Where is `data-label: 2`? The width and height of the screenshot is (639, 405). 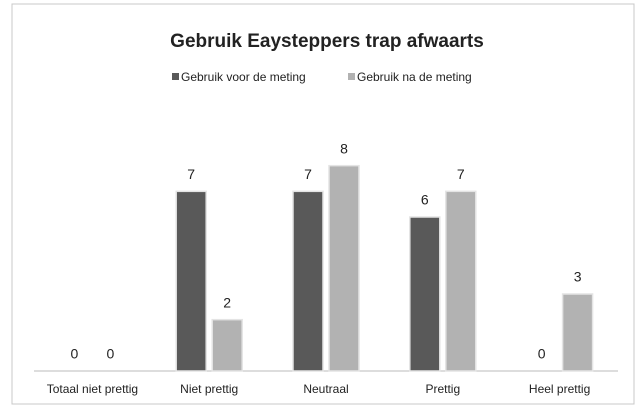 data-label: 2 is located at coordinates (227, 302).